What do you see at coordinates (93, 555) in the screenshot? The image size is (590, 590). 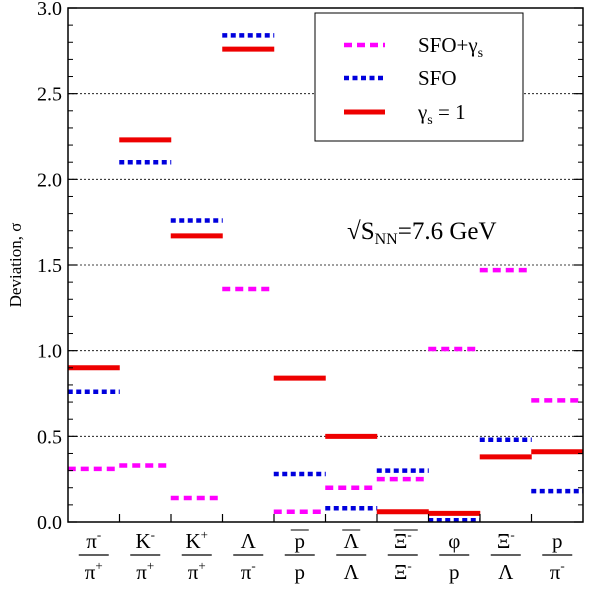 I see `x-category-label: π-π+` at bounding box center [93, 555].